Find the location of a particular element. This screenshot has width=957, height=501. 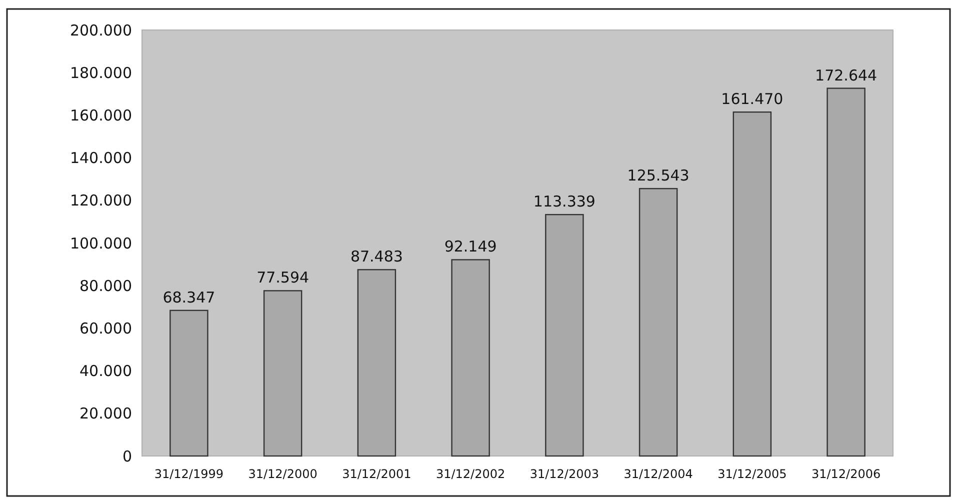

x-tick-label: 31/12/2000 is located at coordinates (283, 474).